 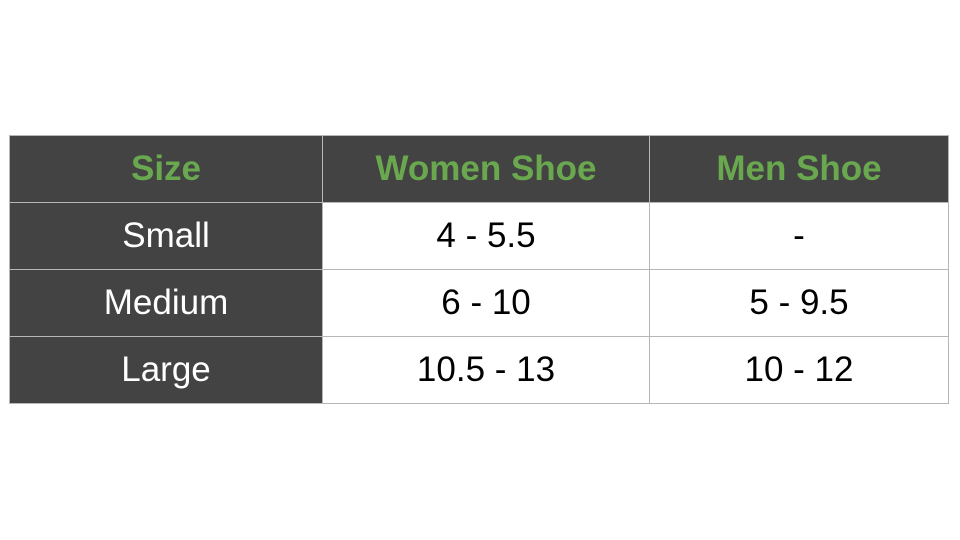 I want to click on women-shoe-cell: 4 - 5.5, so click(x=486, y=236).